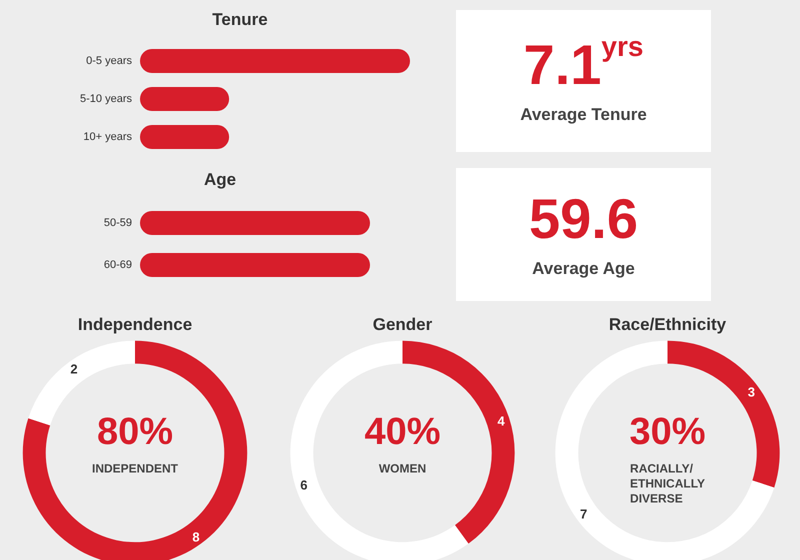  Describe the element at coordinates (402, 324) in the screenshot. I see `chart-title: Gender` at that location.